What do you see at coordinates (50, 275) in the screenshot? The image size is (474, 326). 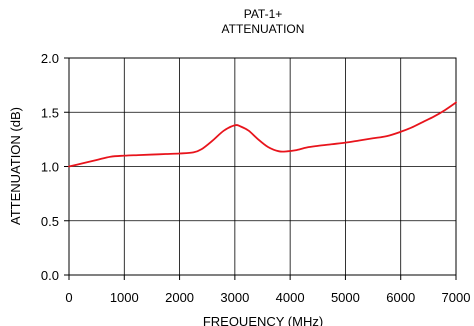 I see `y-tick-label: 0.0` at bounding box center [50, 275].